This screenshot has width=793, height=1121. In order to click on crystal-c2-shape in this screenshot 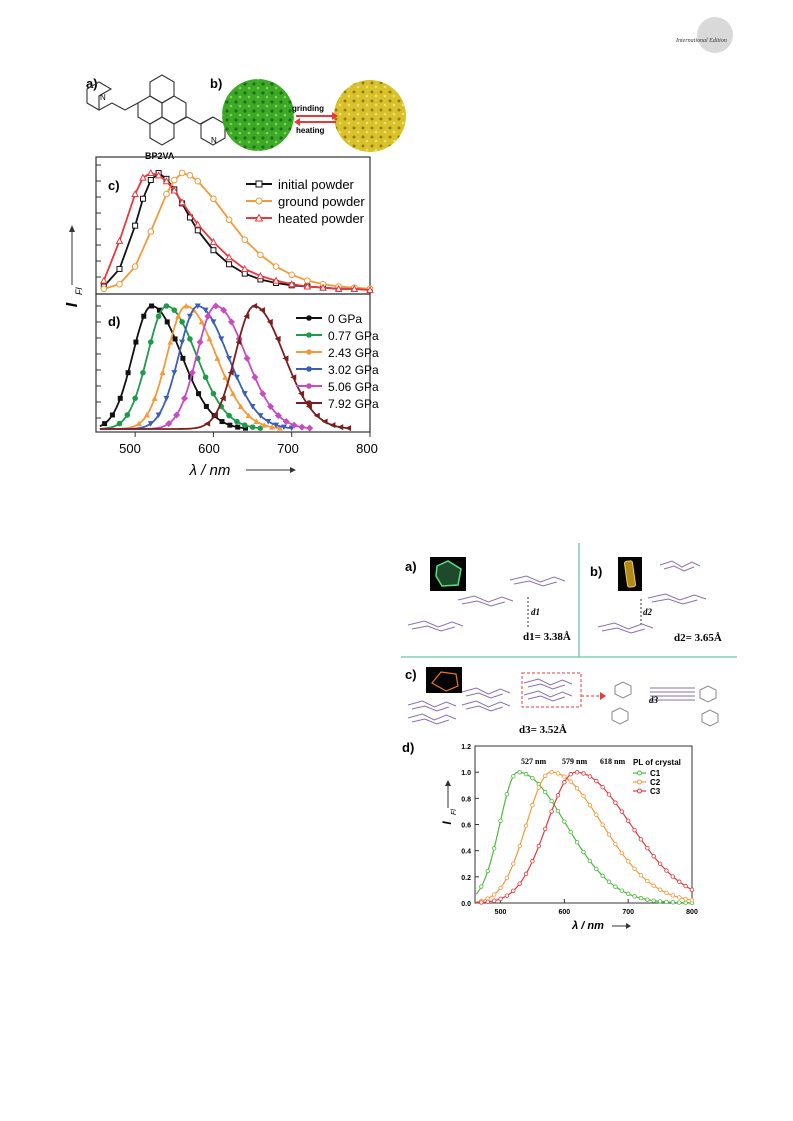, I will do `click(630, 574)`.